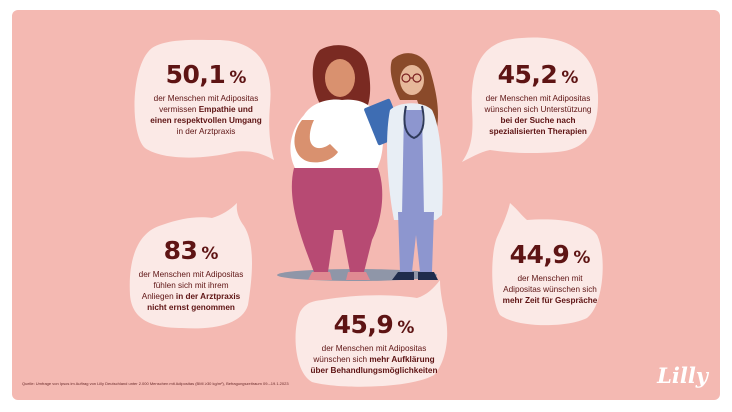 Image resolution: width=732 pixels, height=412 pixels. Describe the element at coordinates (374, 324) in the screenshot. I see `stat-value: 45,9%` at that location.